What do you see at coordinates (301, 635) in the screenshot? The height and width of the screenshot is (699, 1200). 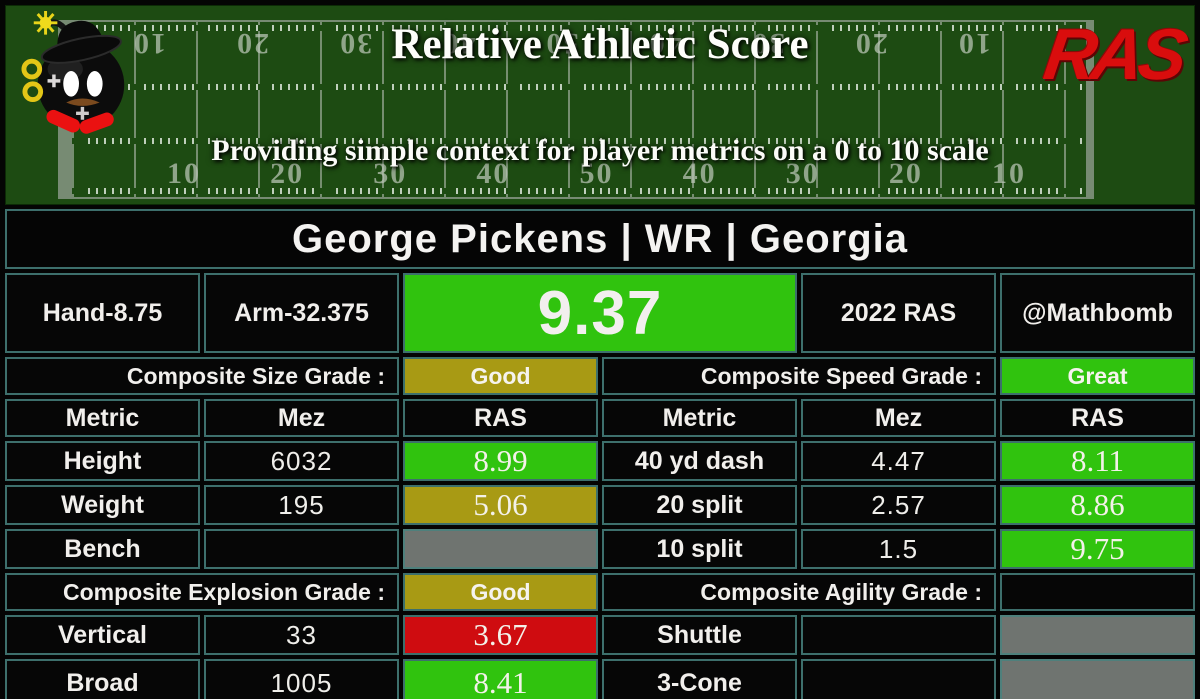 I see `mez-value: 33` at bounding box center [301, 635].